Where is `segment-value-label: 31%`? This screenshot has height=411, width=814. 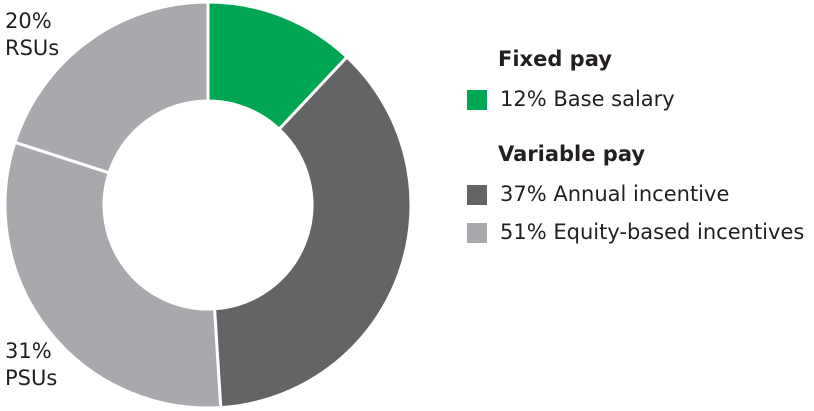 segment-value-label: 31% is located at coordinates (28, 351).